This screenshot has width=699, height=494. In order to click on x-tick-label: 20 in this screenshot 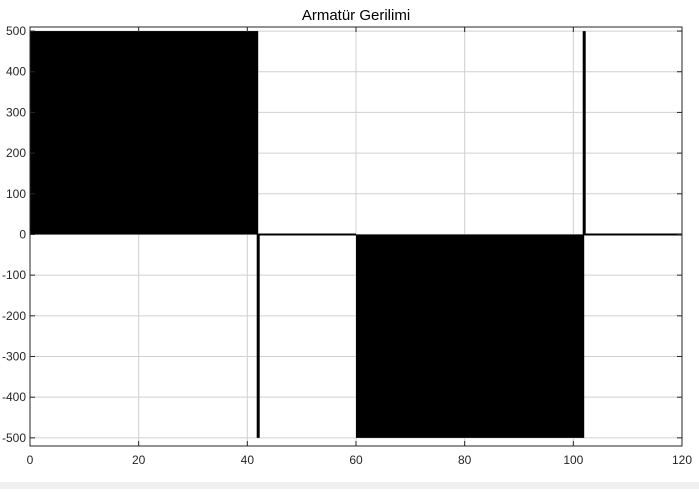, I will do `click(139, 460)`.